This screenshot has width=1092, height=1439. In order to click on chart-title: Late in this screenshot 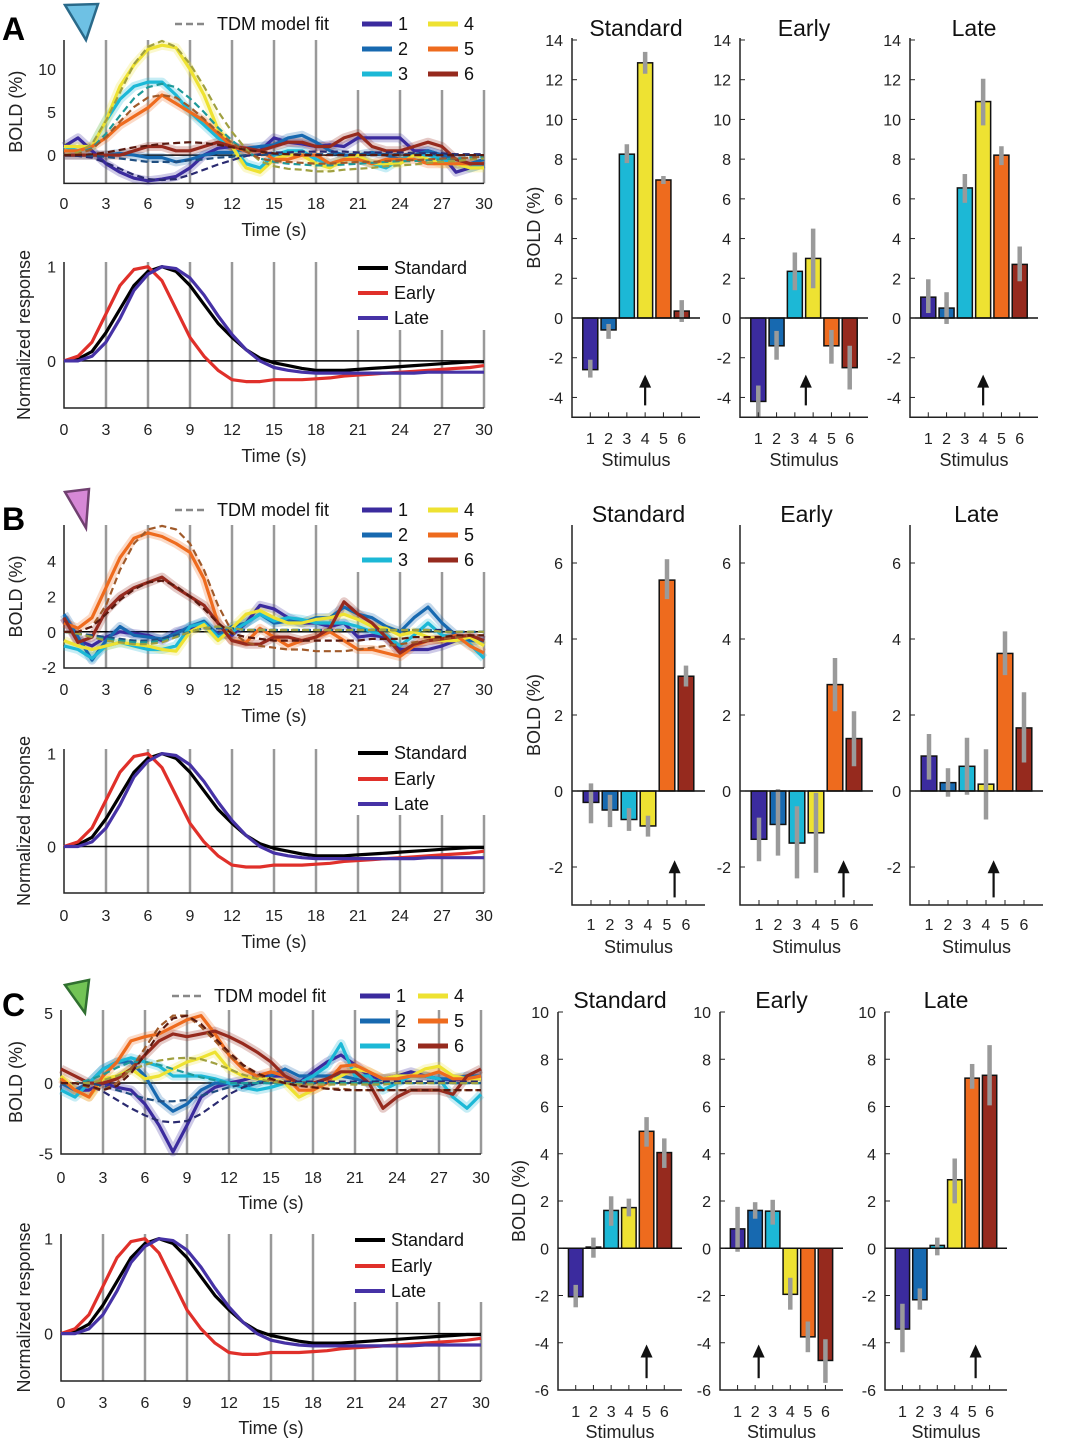, I will do `click(946, 1000)`.